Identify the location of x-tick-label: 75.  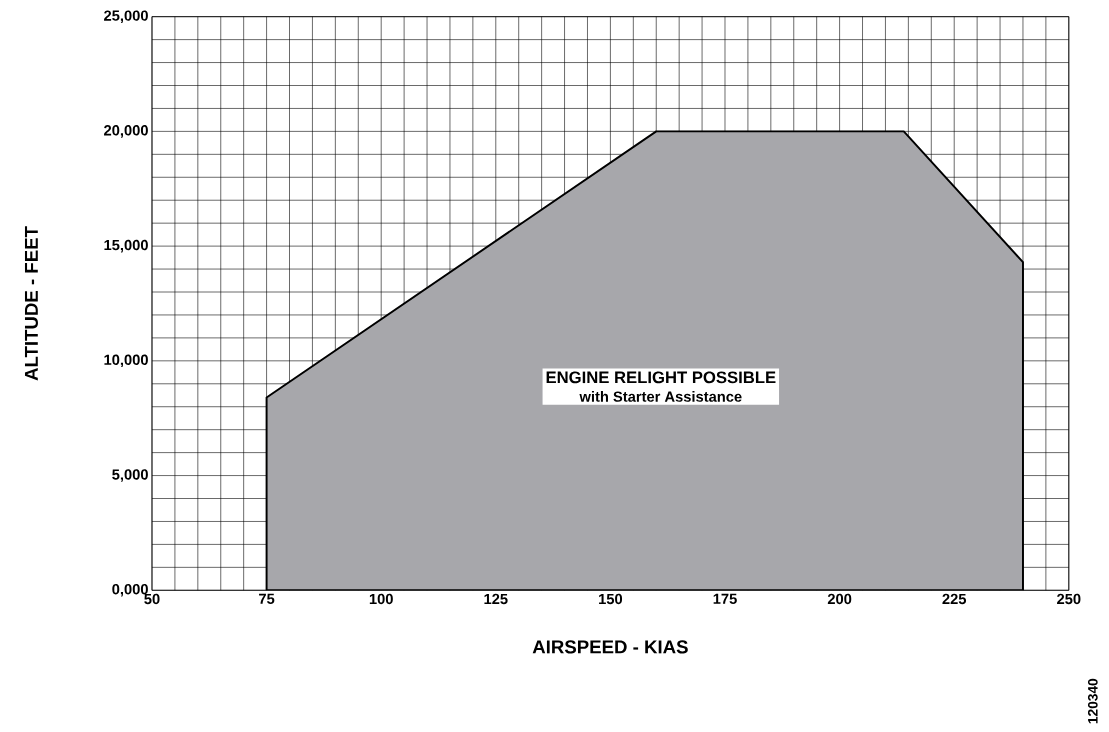
(267, 598).